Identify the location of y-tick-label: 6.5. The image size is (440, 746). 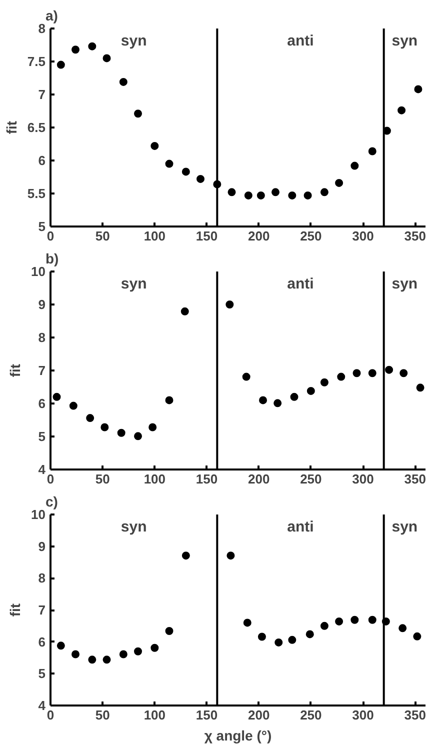
(36, 127).